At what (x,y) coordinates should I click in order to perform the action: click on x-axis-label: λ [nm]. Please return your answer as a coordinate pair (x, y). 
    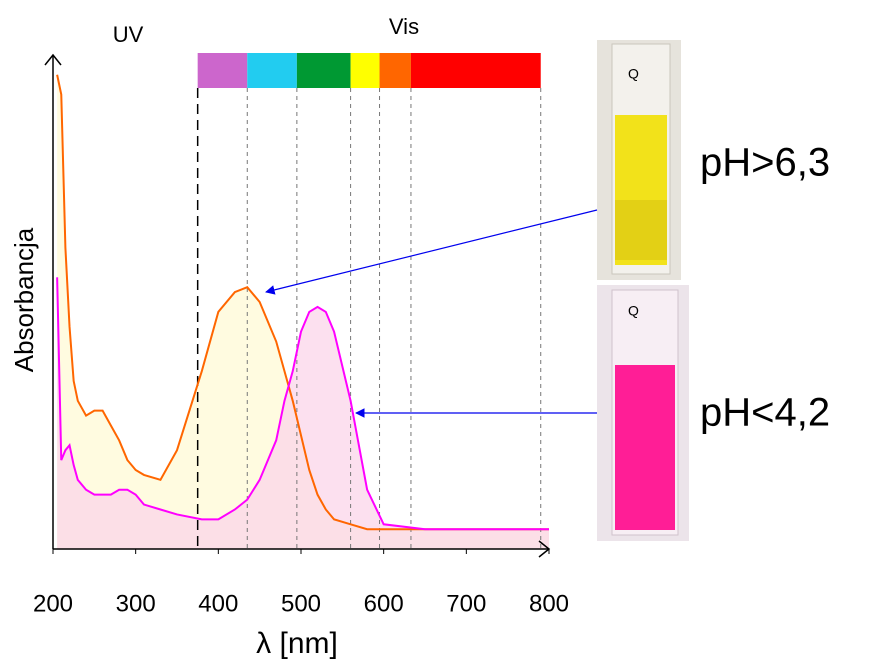
    Looking at the image, I should click on (297, 643).